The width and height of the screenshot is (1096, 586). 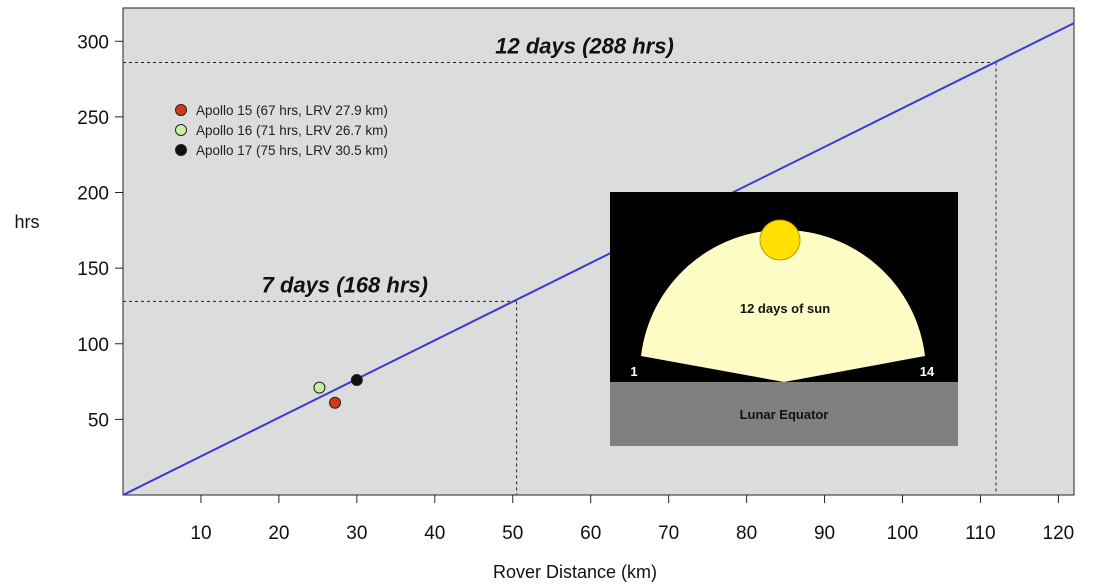 What do you see at coordinates (26, 222) in the screenshot?
I see `y-axis-title: hrs` at bounding box center [26, 222].